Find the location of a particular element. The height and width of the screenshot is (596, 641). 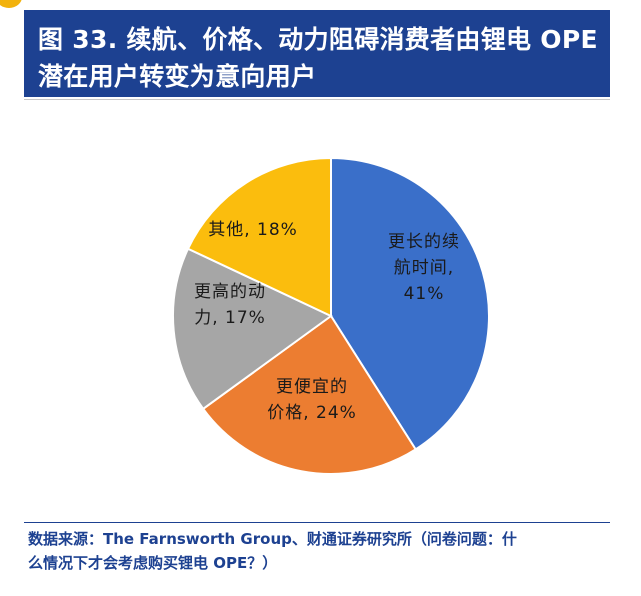

figure-title-line-2: 潜在用户转变为意向用户 is located at coordinates (177, 76).